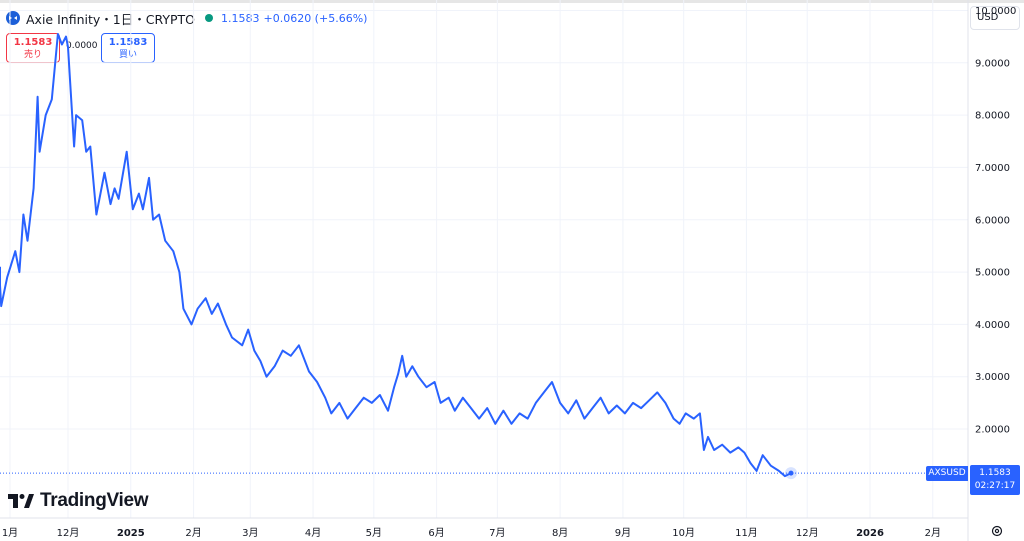  Describe the element at coordinates (127, 55) in the screenshot. I see `buy-label: 買い` at that location.